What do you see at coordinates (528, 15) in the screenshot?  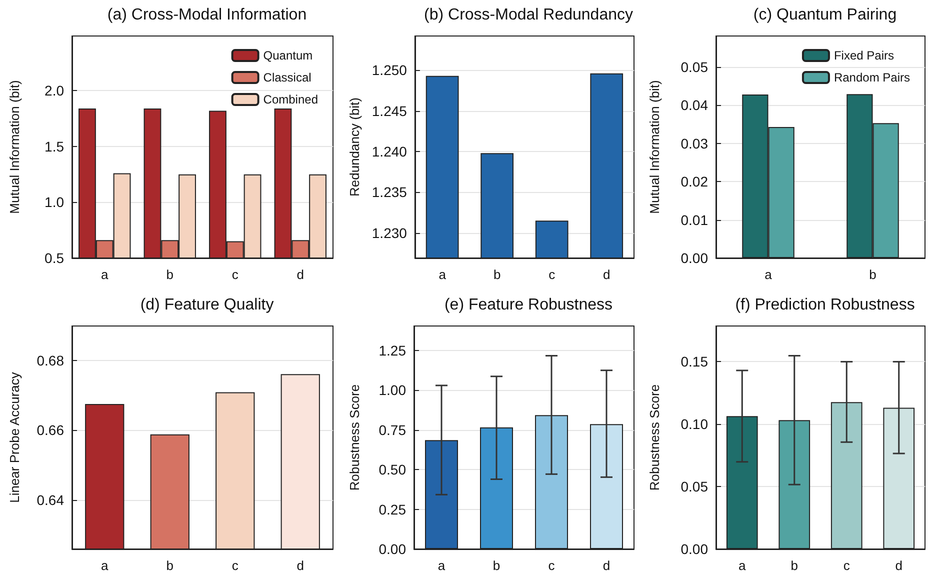 I see `chart-title: (b) Cross-Modal Redundancy` at bounding box center [528, 15].